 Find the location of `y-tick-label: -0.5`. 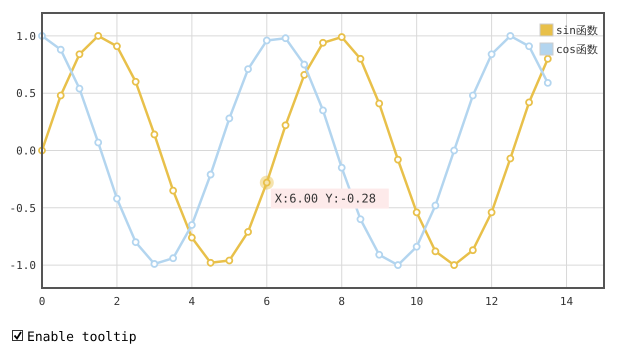

y-tick-label: -0.5 is located at coordinates (23, 208).